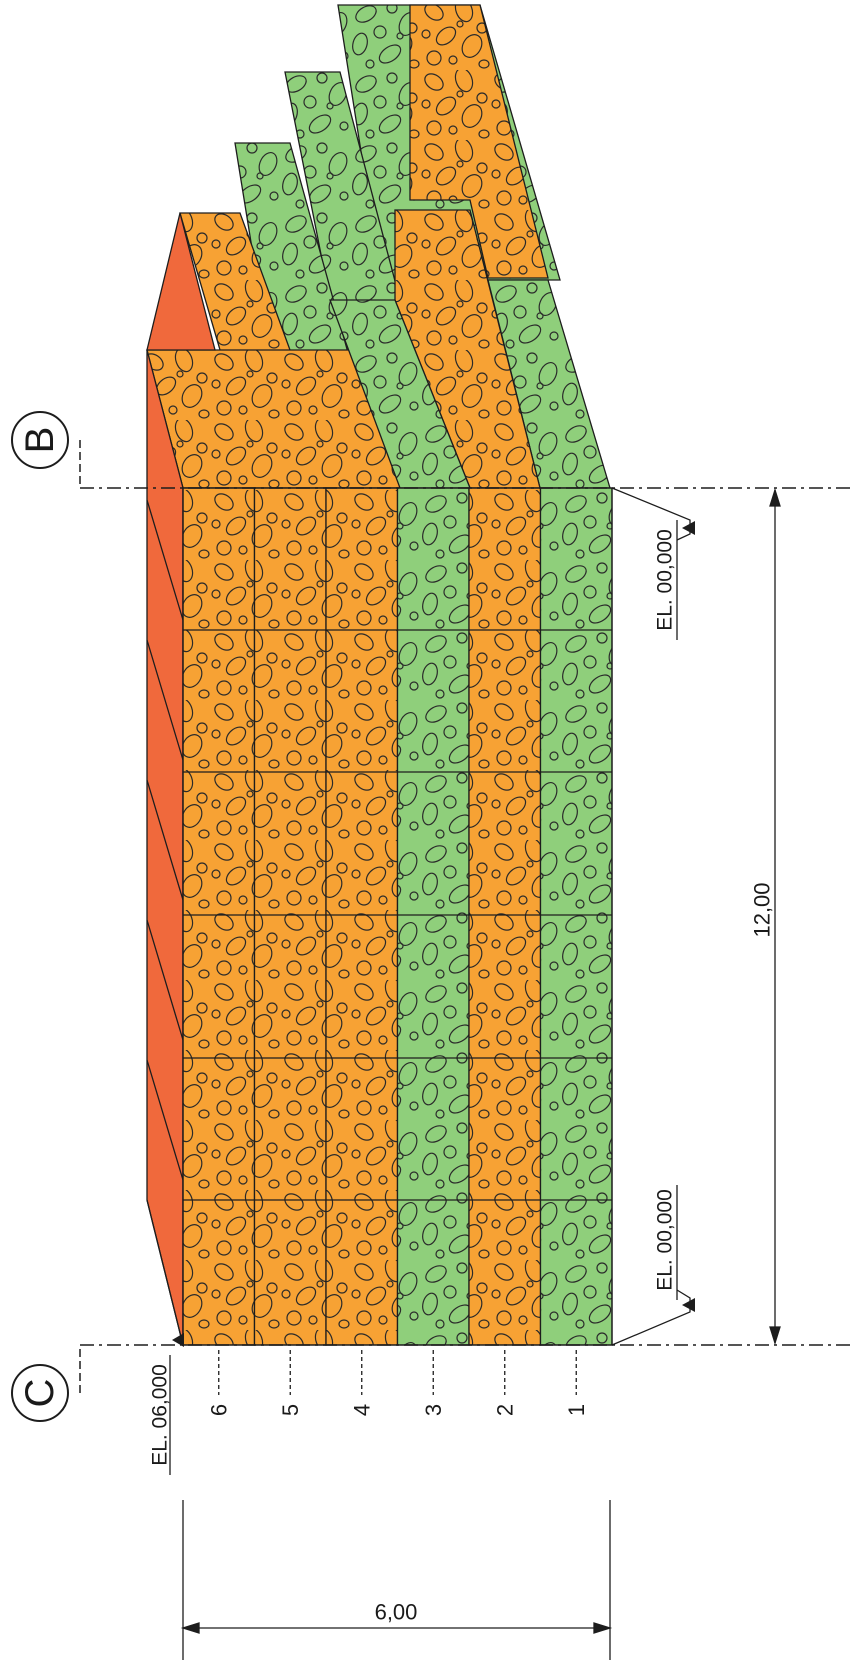  Describe the element at coordinates (165, 847) in the screenshot. I see `top-slab-face` at that location.